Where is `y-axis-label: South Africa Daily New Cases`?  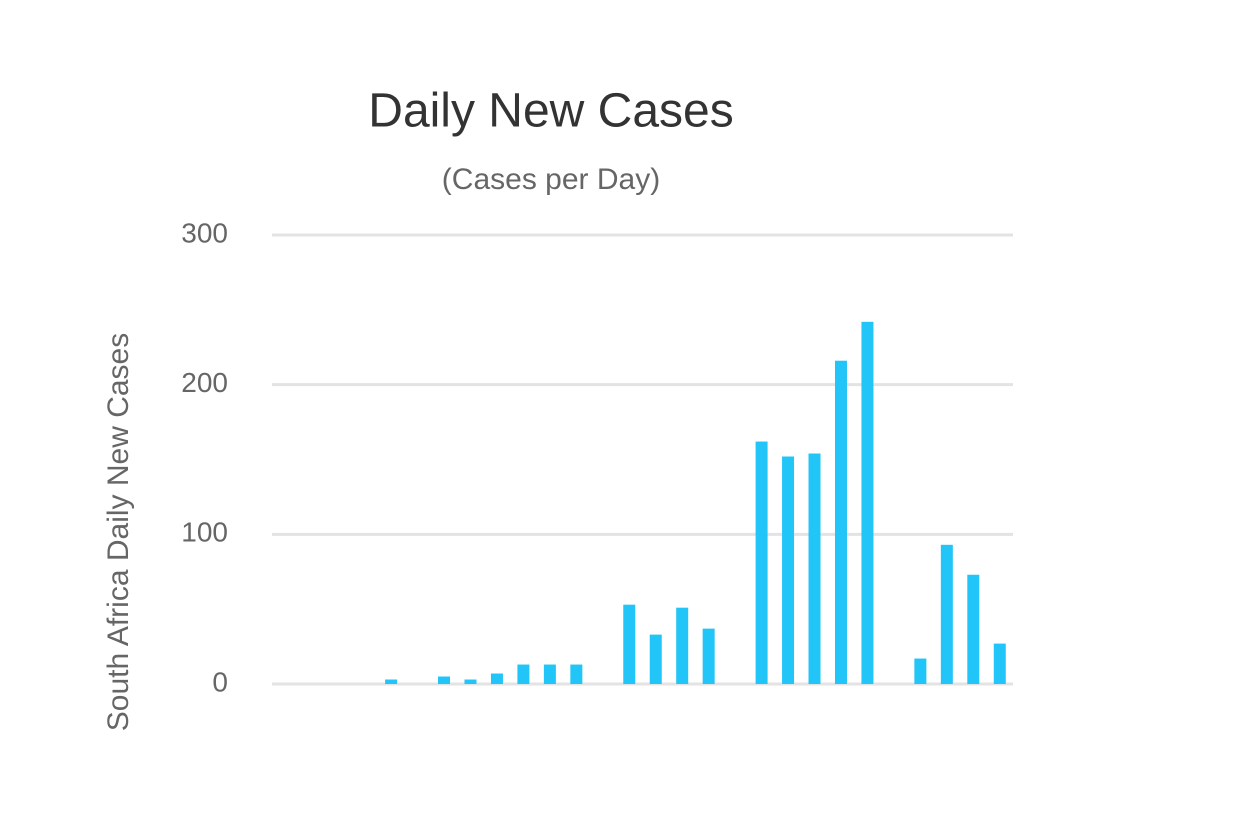
y-axis-label: South Africa Daily New Cases is located at coordinates (118, 532).